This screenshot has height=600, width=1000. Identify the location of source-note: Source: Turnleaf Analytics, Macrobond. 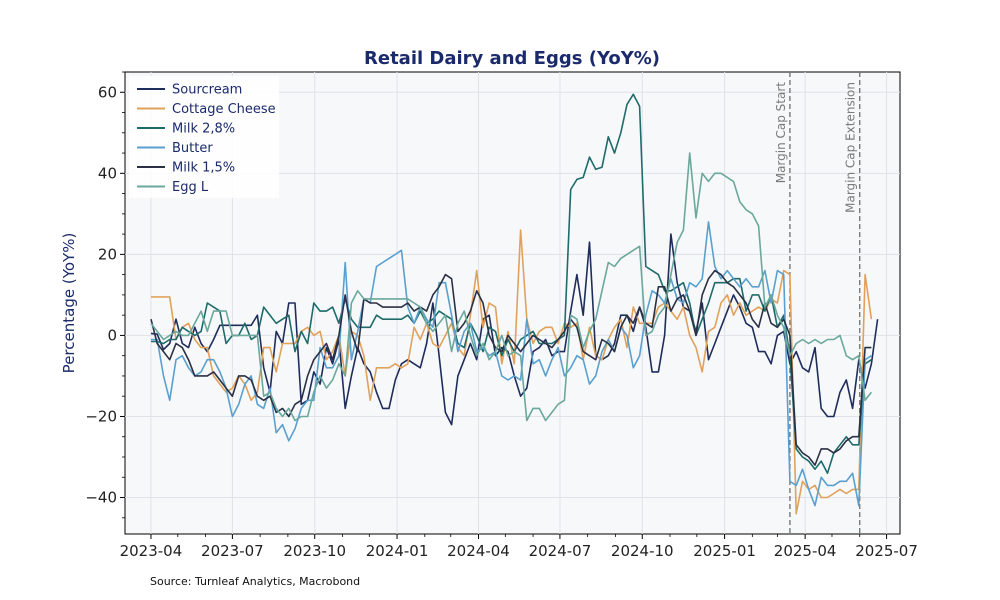
(255, 581).